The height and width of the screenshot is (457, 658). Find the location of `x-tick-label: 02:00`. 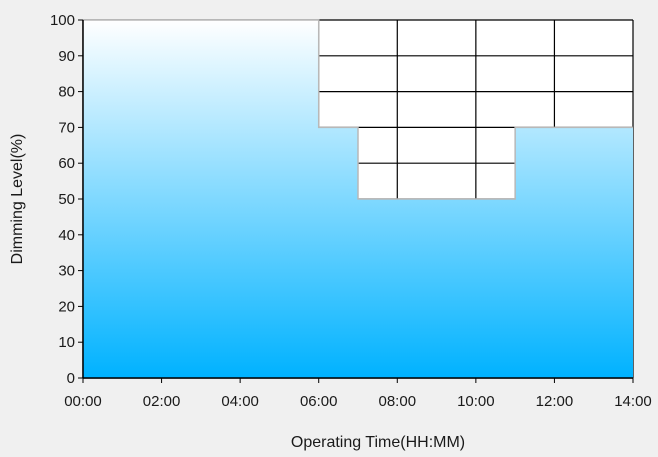

x-tick-label: 02:00 is located at coordinates (162, 401).